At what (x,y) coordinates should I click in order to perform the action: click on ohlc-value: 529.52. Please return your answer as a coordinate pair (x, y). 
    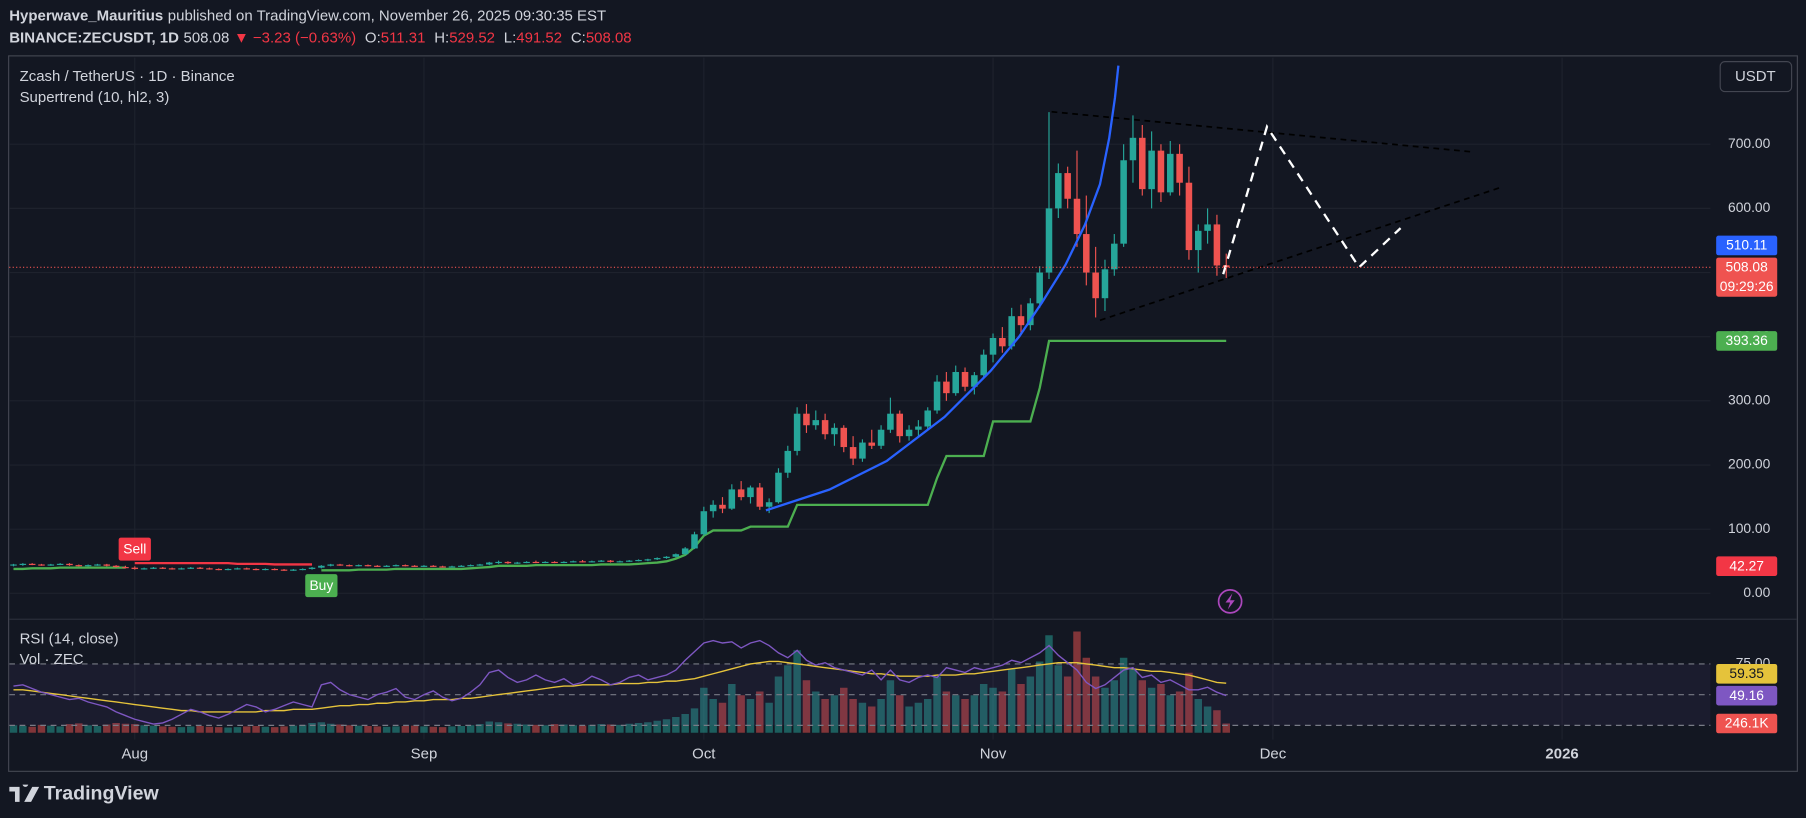
    Looking at the image, I should click on (472, 37).